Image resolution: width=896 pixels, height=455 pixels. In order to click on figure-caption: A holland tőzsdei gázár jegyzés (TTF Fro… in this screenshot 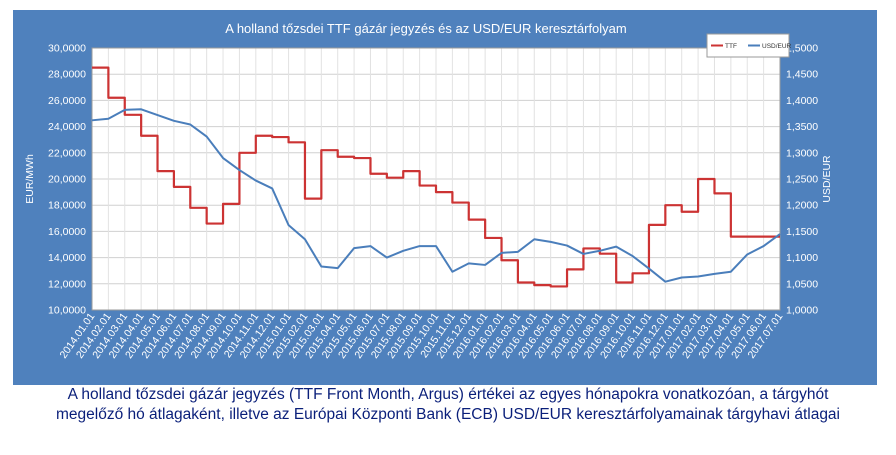, I will do `click(448, 405)`.